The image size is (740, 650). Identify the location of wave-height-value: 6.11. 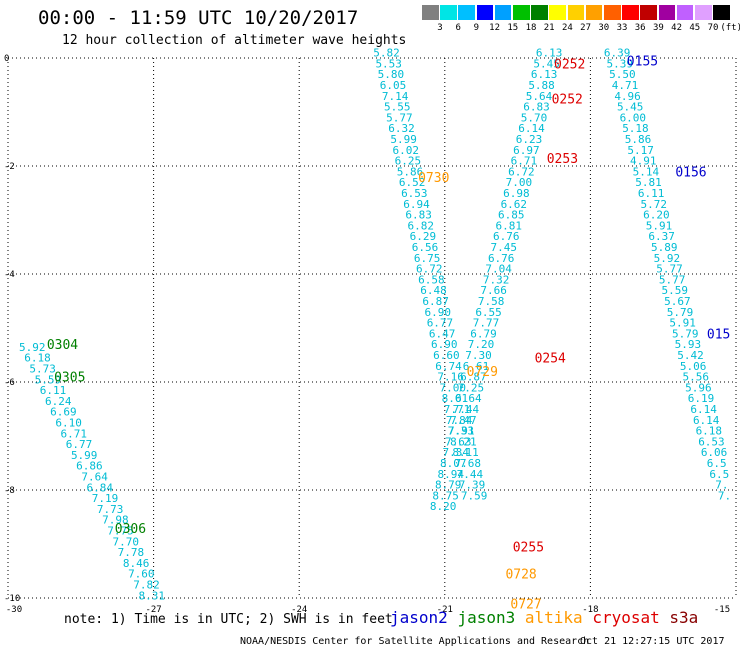
(53, 390).